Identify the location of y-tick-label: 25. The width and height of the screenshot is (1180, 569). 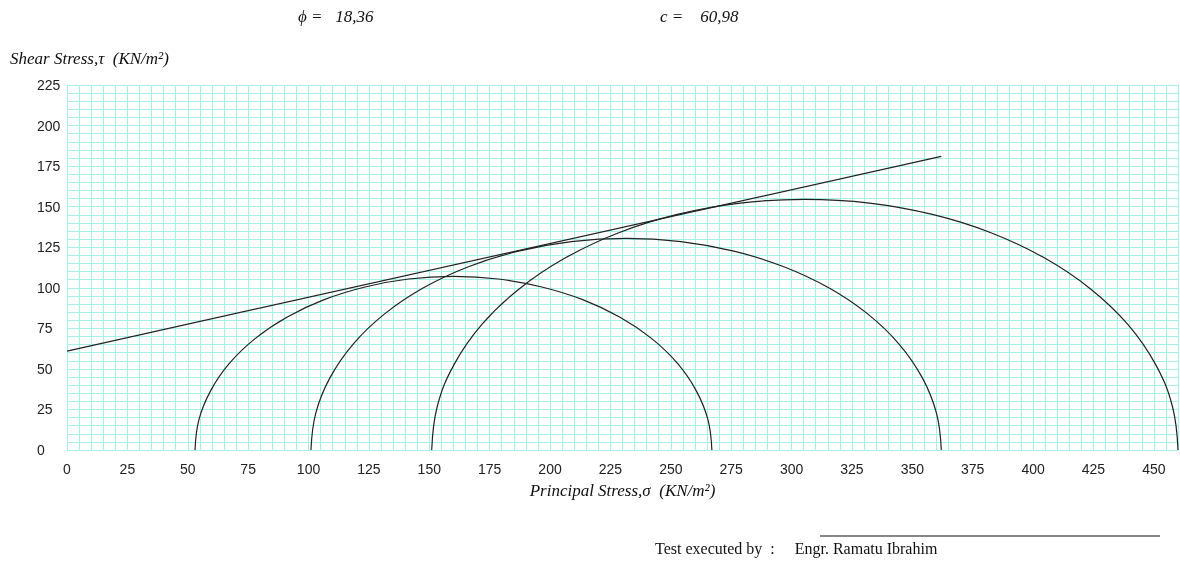
(45, 409).